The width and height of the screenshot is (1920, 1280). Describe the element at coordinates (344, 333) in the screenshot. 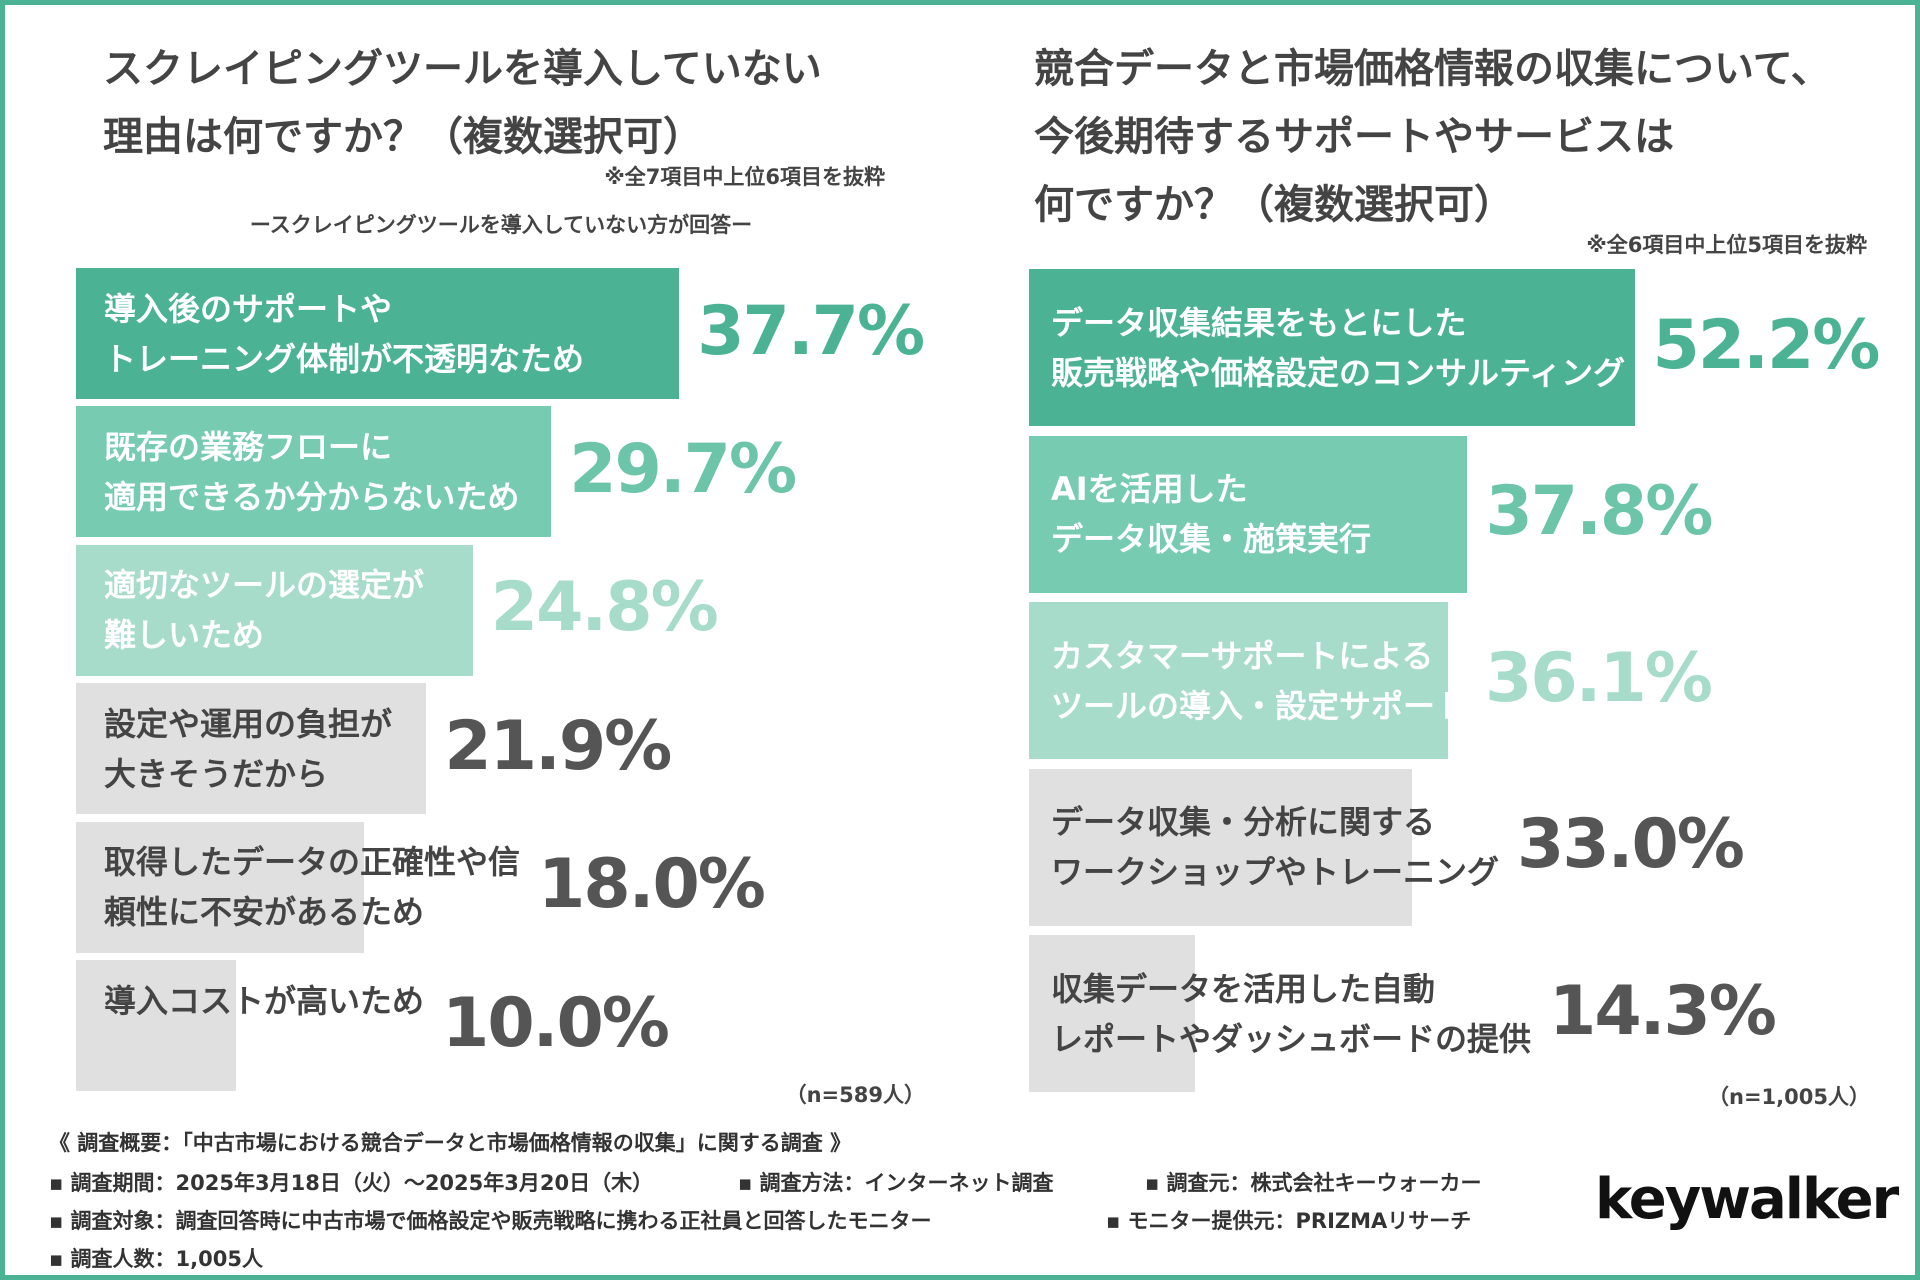

I see `category-label: 導入後のサポートや トレーニング体制が不透明なため` at that location.